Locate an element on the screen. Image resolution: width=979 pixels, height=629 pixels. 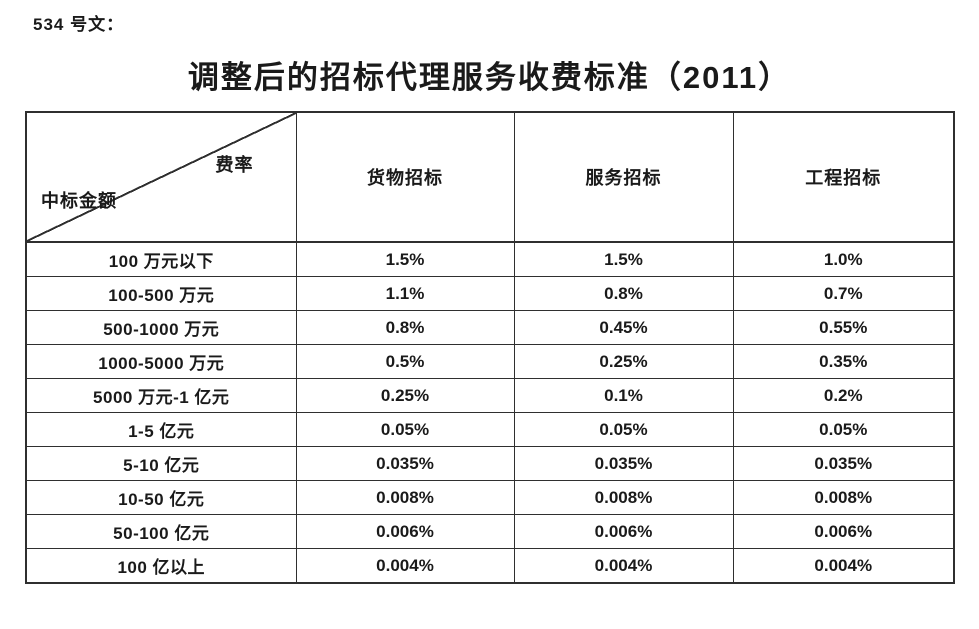
table-row: 100 亿以上 0.004% 0.004% 0.004% is located at coordinates (490, 566).